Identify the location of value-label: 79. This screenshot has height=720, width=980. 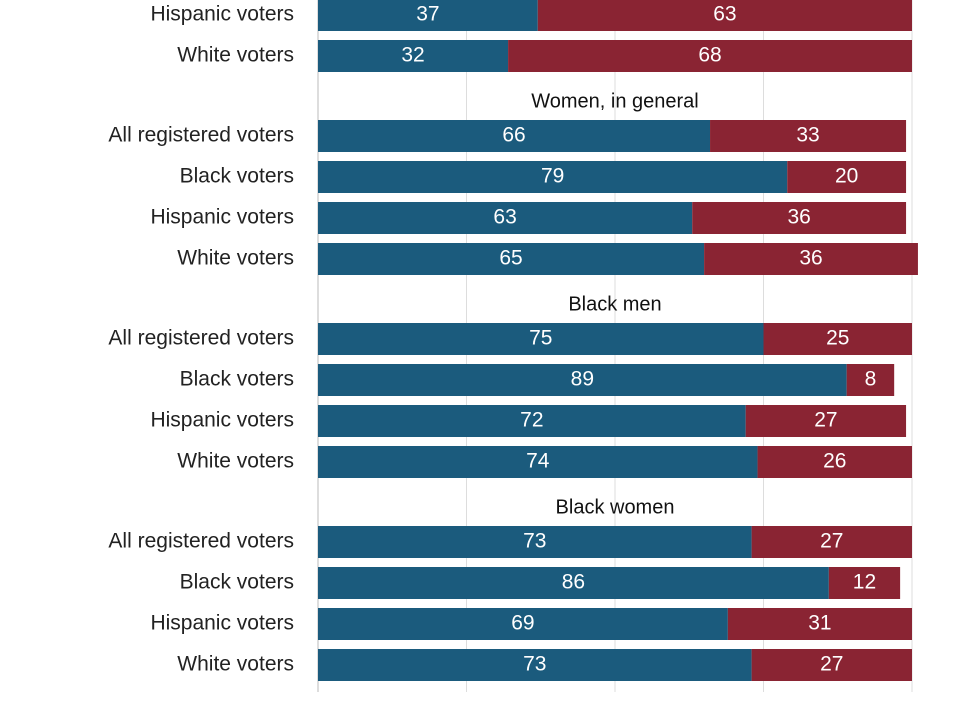
(552, 176).